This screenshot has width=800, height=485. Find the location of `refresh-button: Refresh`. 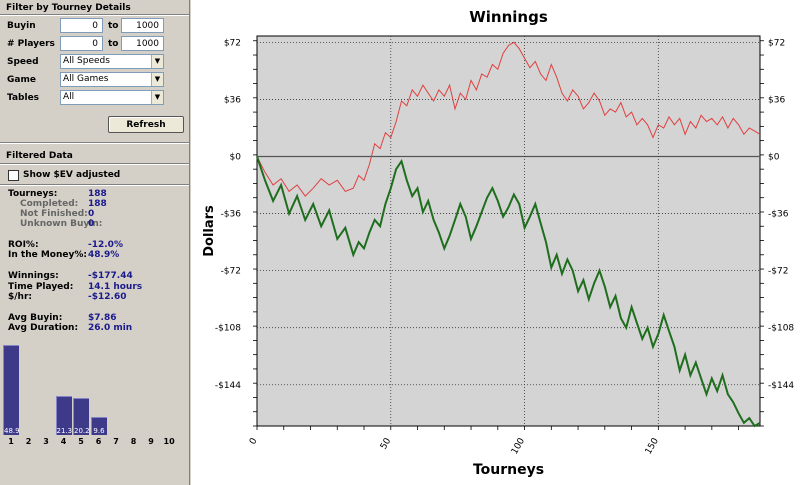

refresh-button: Refresh is located at coordinates (146, 124).